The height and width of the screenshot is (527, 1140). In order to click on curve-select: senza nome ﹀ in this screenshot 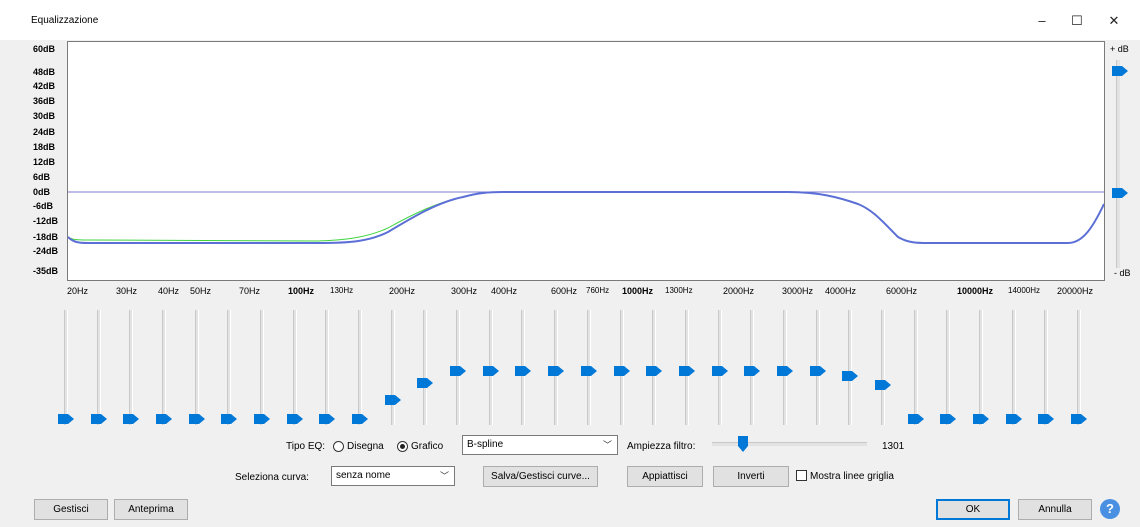, I will do `click(393, 476)`.